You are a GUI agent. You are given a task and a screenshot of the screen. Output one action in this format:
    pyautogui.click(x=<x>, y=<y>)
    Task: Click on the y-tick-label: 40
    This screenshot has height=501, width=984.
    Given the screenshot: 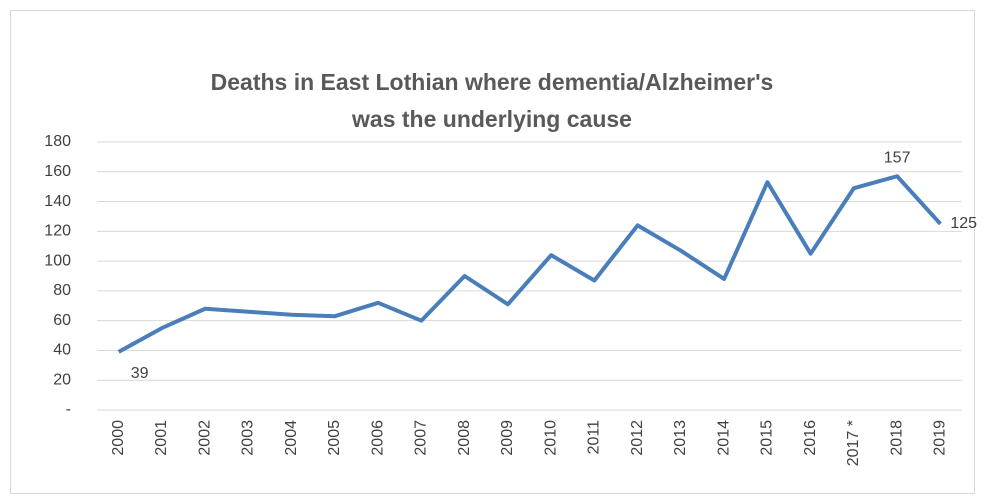 What is the action you would take?
    pyautogui.click(x=62, y=350)
    